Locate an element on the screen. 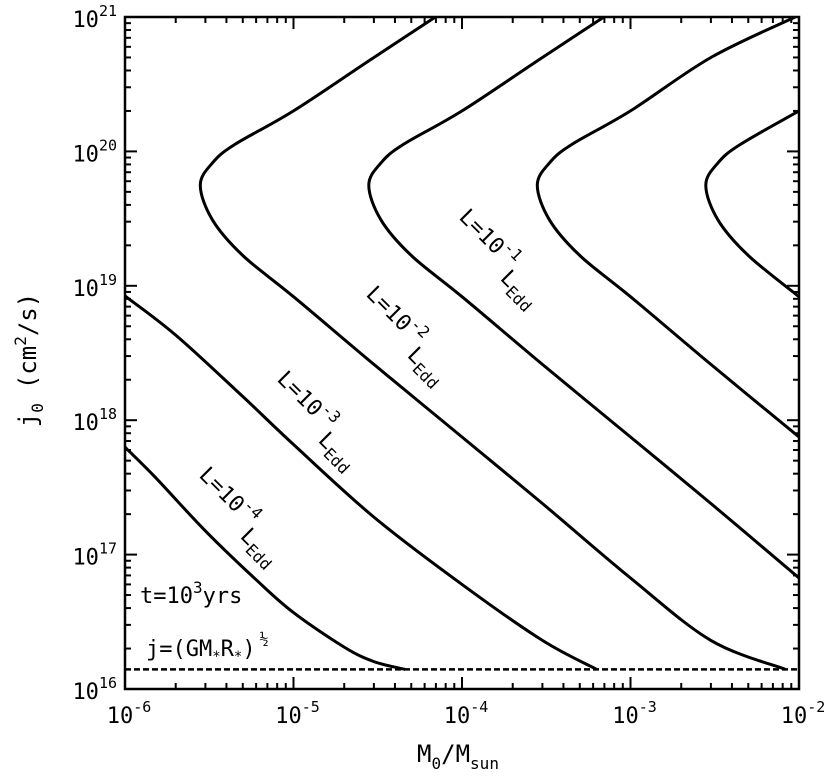 This screenshot has width=830, height=779. jmin-annotation: j=(GM*R*) ½ is located at coordinates (207, 647).